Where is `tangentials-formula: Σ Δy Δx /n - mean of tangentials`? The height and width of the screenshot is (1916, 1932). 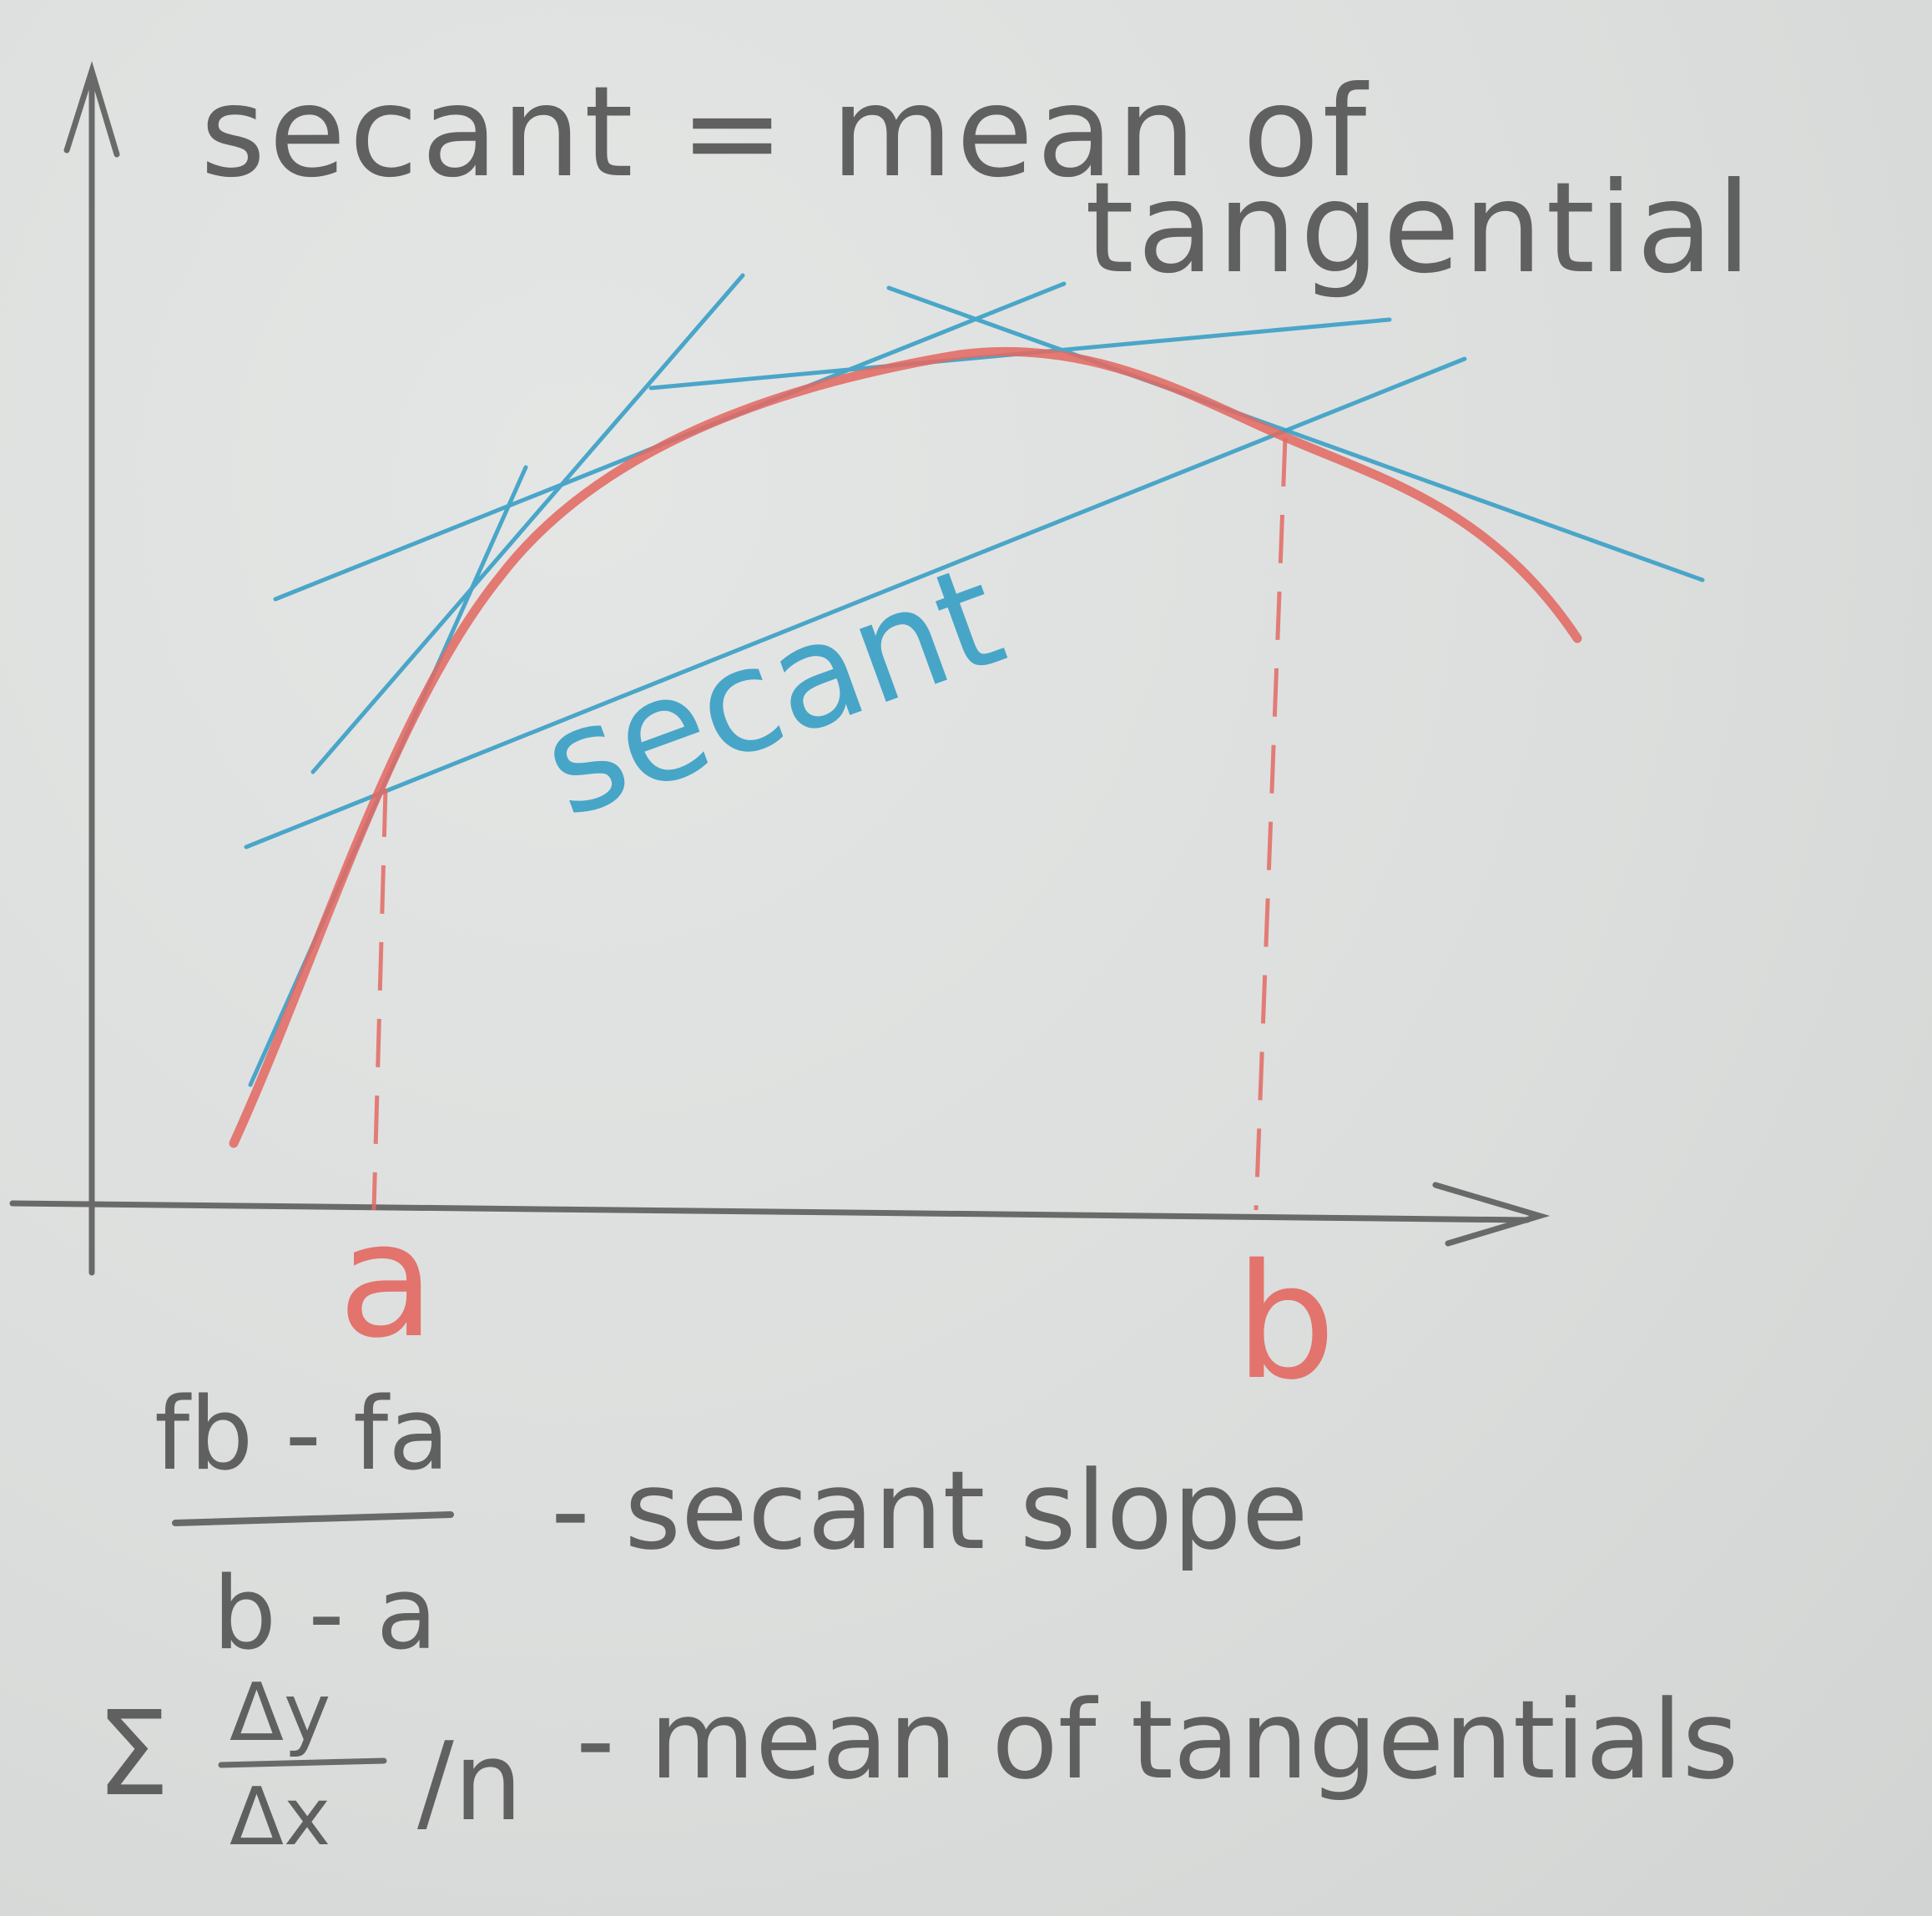
tangentials-formula: Σ Δy Δx /n - mean of tangentials is located at coordinates (917, 1765).